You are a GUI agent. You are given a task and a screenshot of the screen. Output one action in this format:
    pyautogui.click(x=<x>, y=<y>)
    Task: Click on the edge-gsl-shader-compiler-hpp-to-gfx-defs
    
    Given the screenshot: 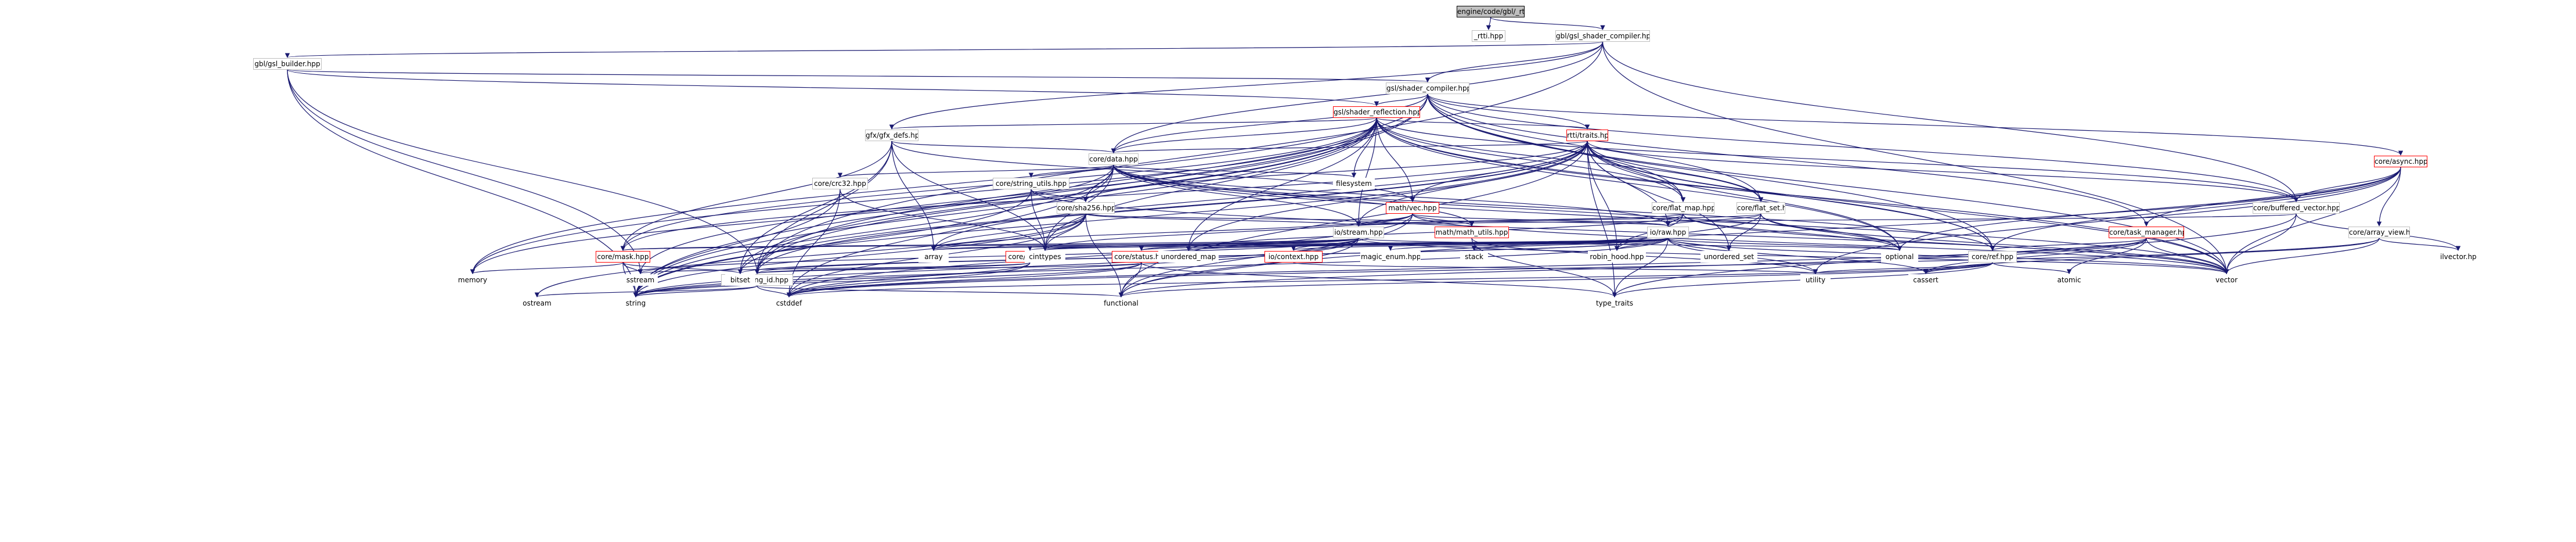 What is the action you would take?
    pyautogui.click(x=1246, y=85)
    